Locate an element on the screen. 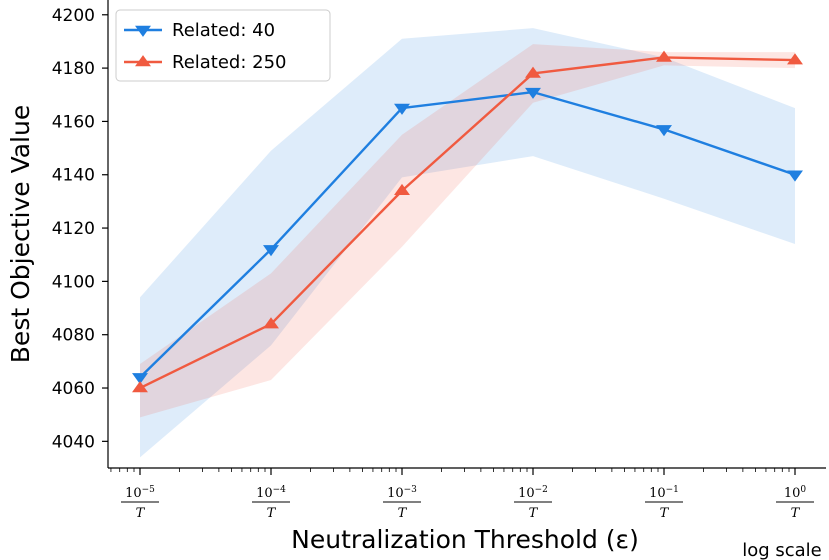 This screenshot has width=829, height=560. y-axis-title: Best Objective Value is located at coordinates (20, 234).